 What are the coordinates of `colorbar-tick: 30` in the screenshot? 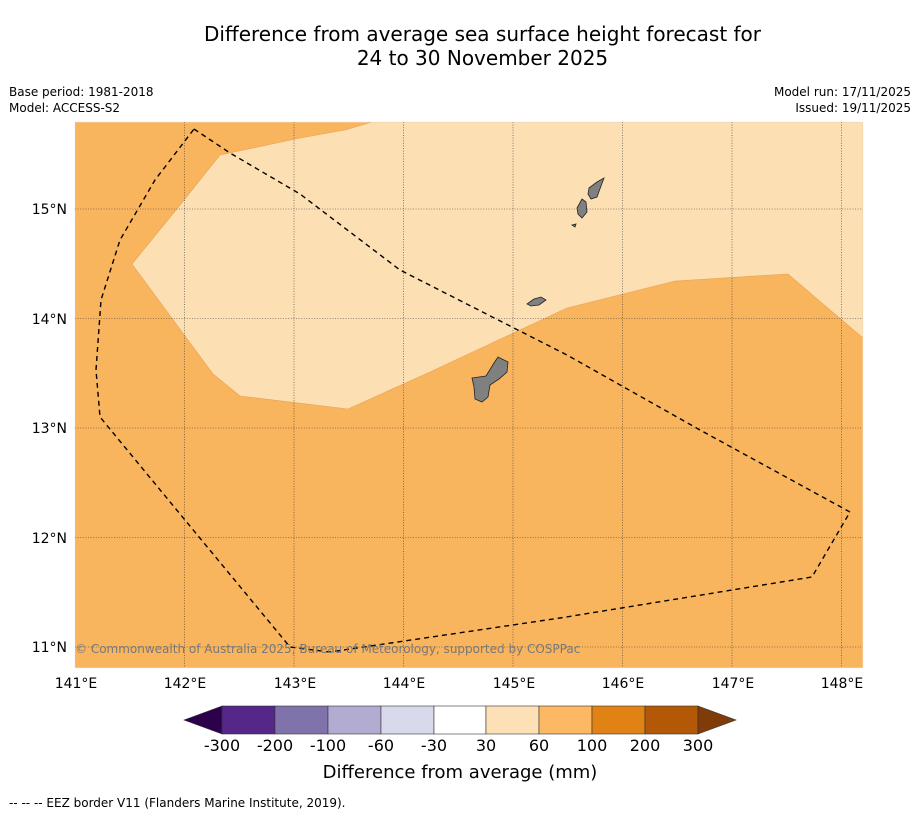 It's located at (486, 745).